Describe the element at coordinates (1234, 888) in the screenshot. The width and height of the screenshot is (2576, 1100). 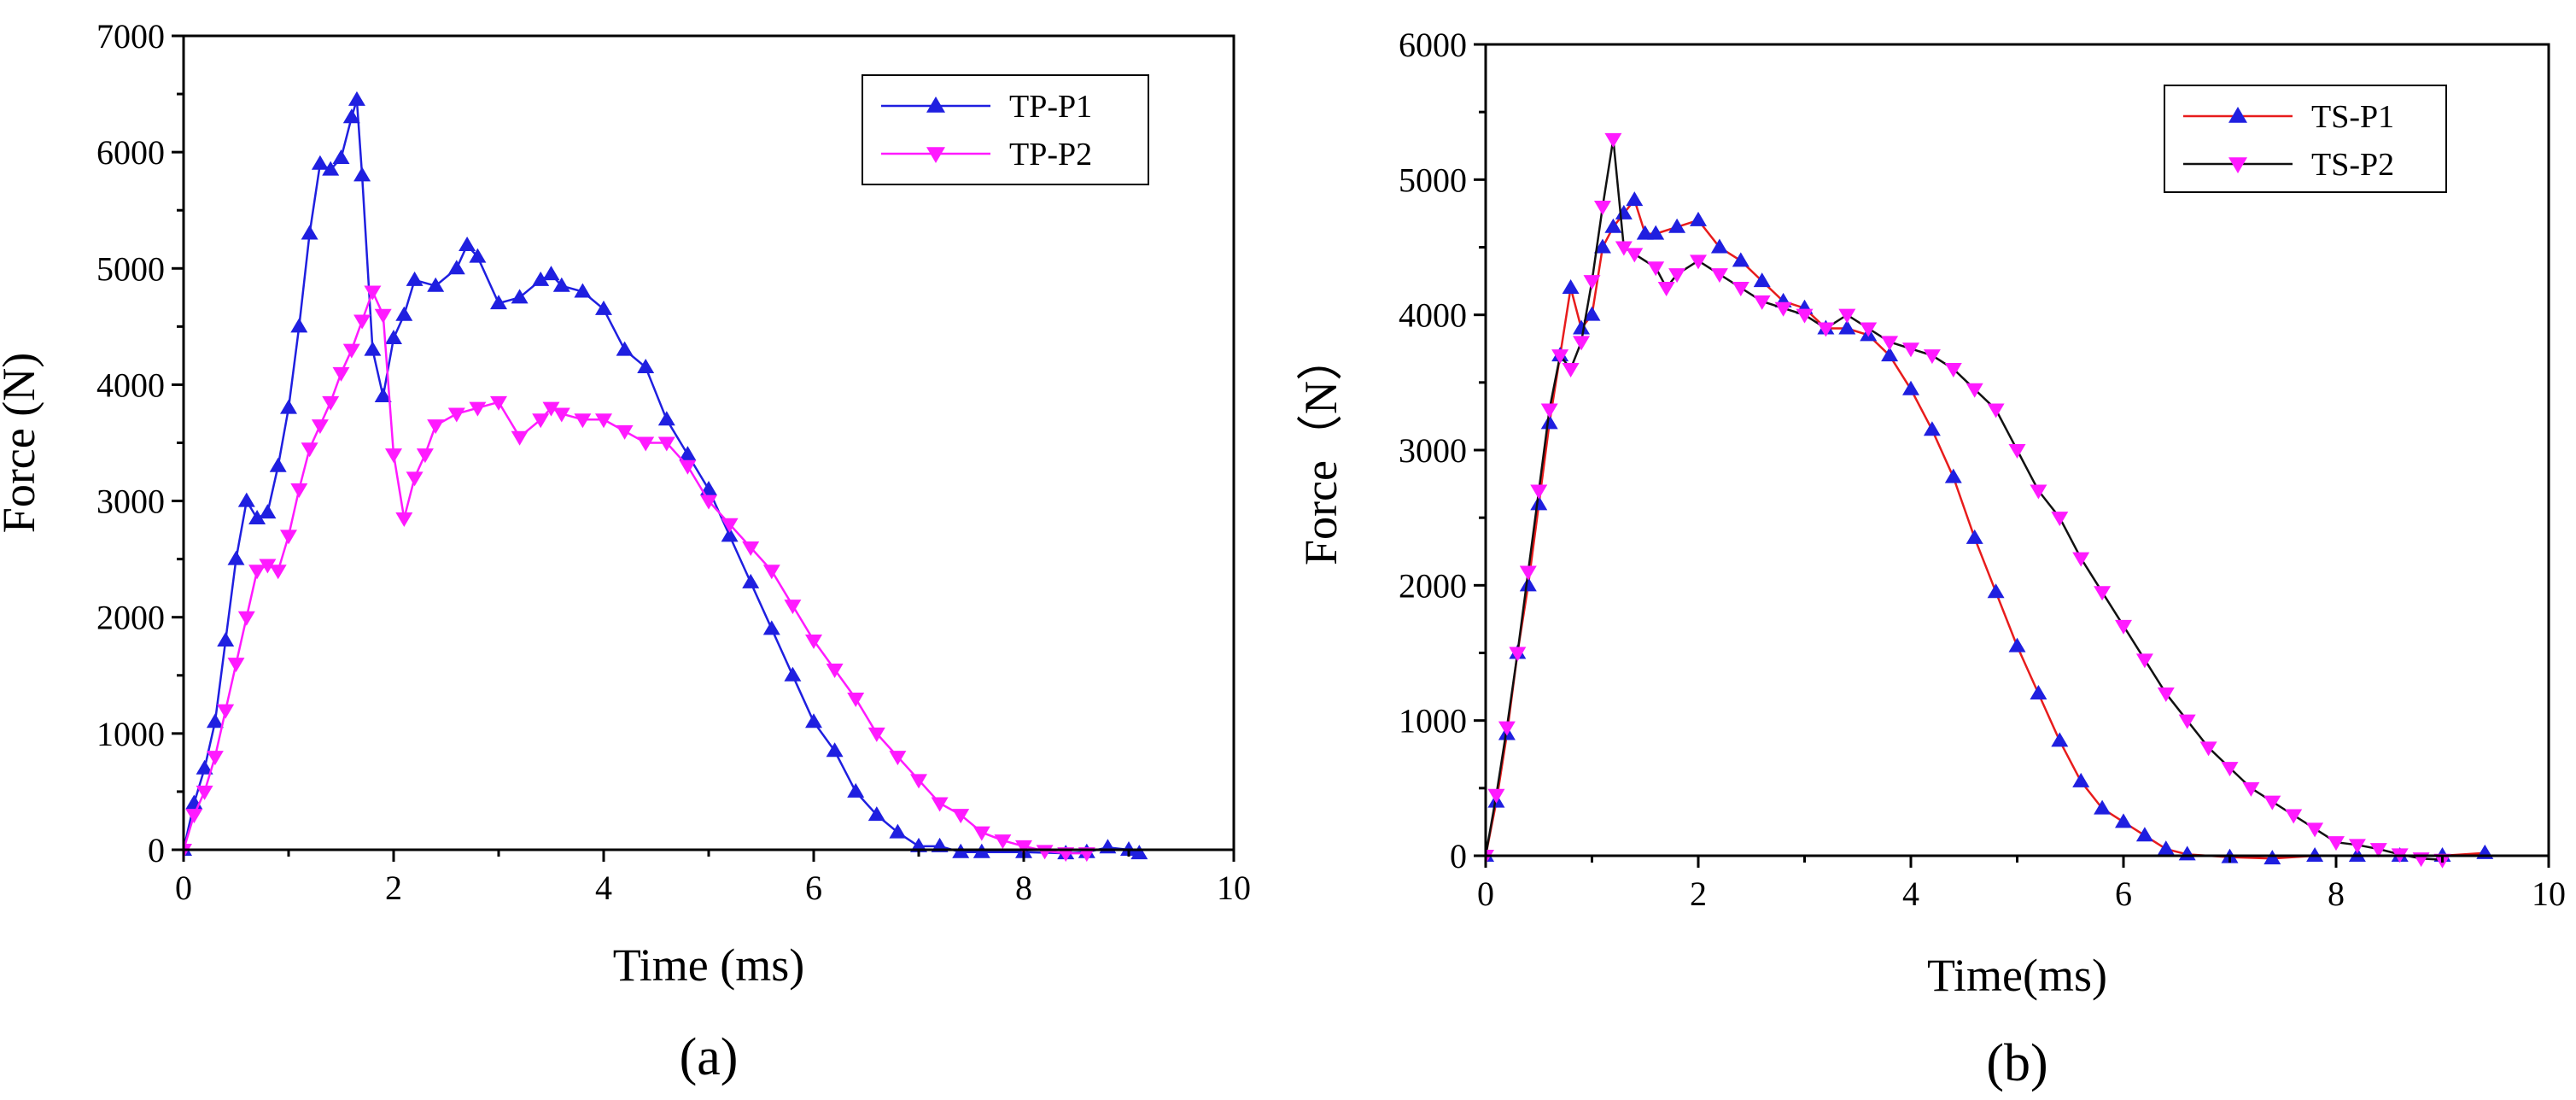
I see `panel-a-x-tick-label-5: 10` at that location.